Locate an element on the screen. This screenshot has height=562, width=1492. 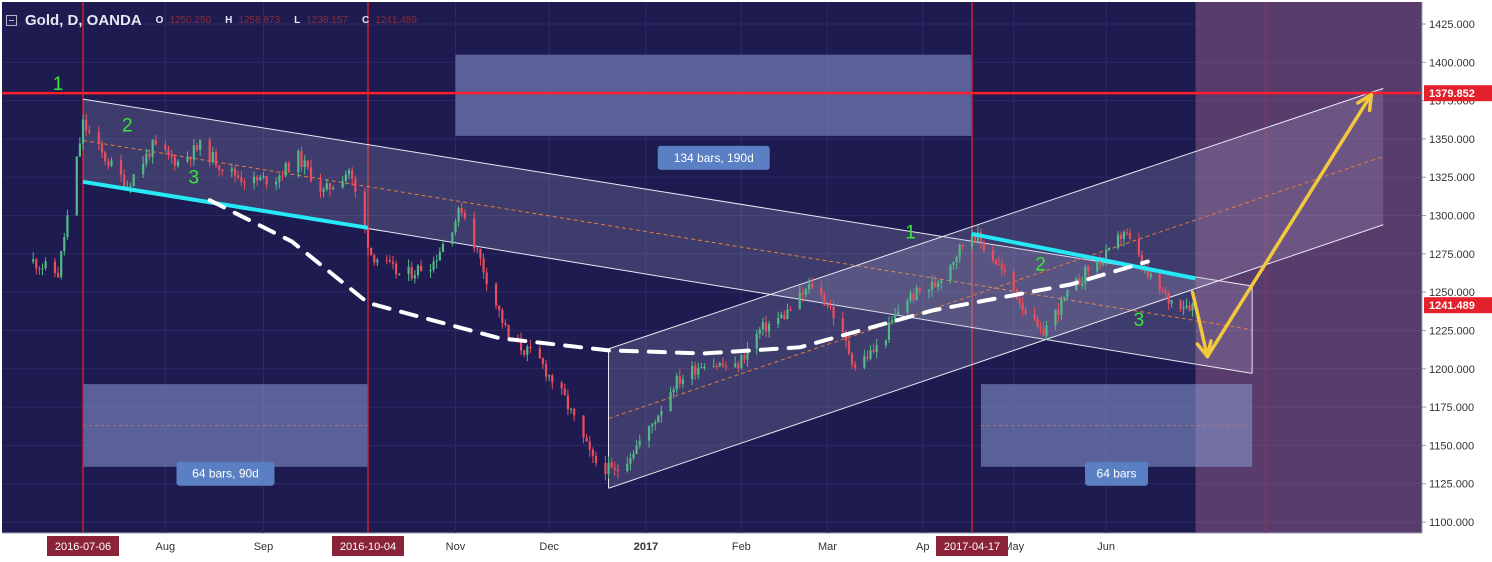
support-trend-line is located at coordinates (225, 204).